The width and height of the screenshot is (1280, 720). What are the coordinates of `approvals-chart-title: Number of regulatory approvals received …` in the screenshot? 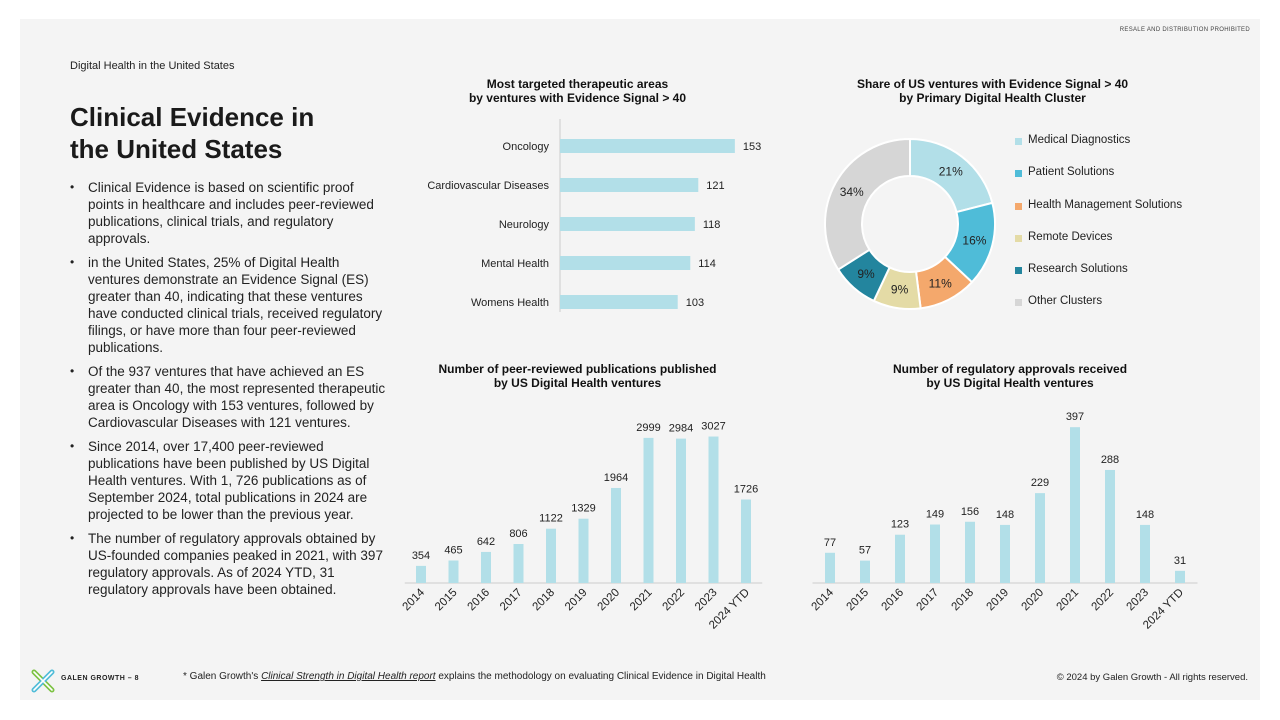 It's located at (1010, 376).